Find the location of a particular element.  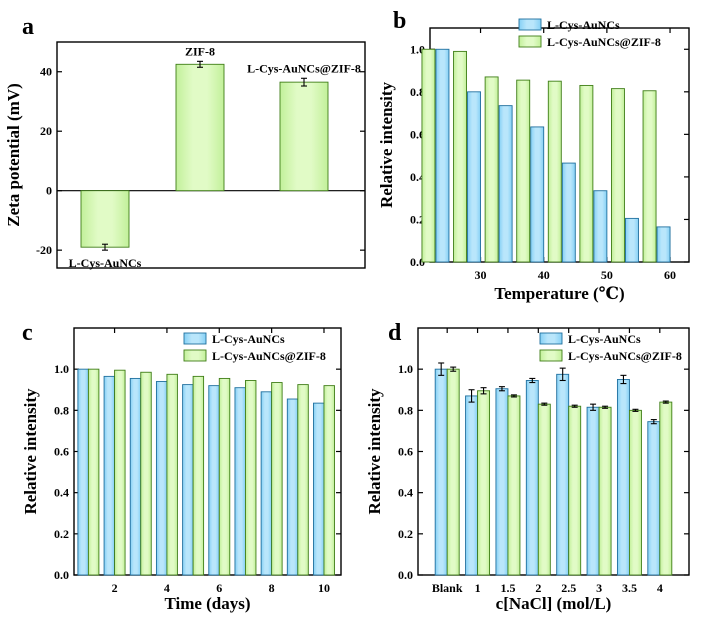

x-tick-label: 40 is located at coordinates (544, 275).